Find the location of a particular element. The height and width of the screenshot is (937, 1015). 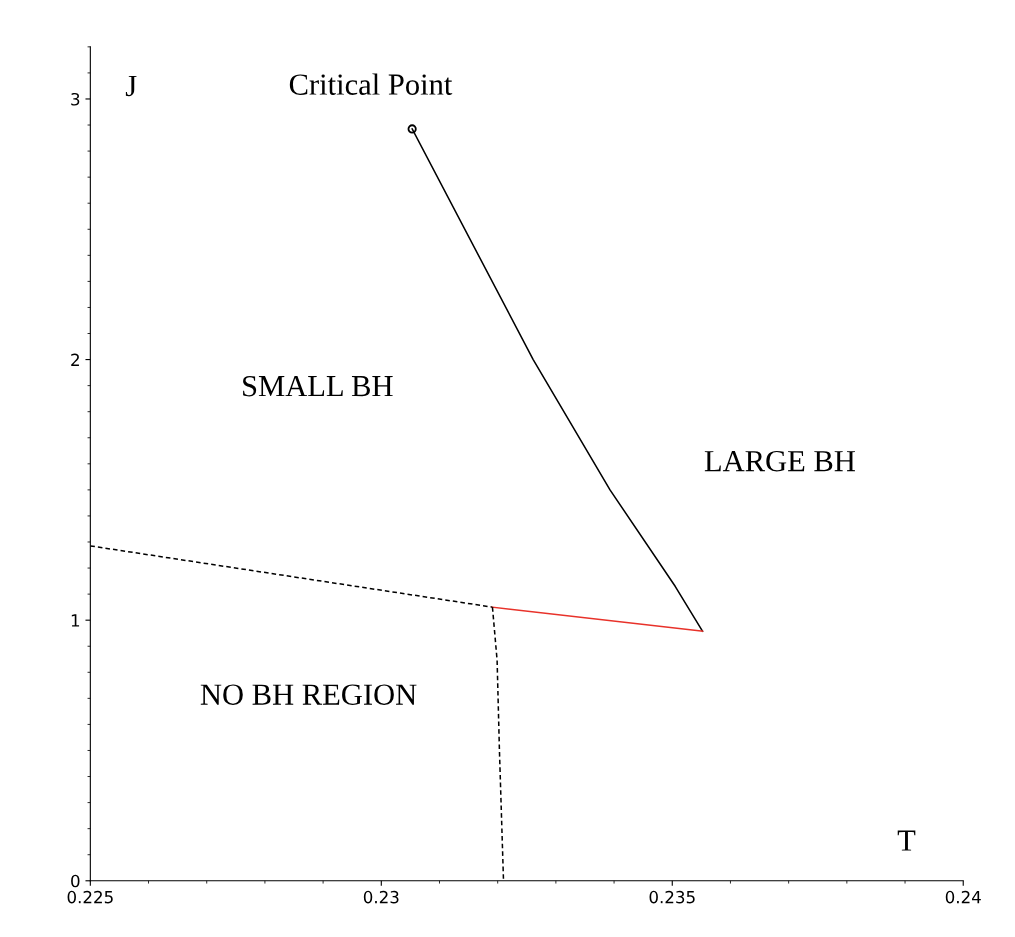

x-tick-label: 0.24 is located at coordinates (963, 897).